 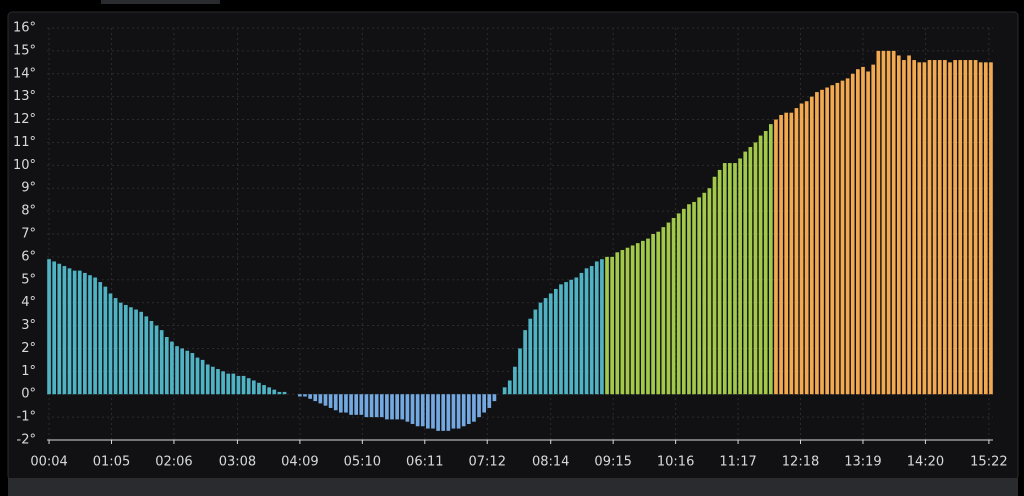 What do you see at coordinates (612, 462) in the screenshot?
I see `x-tick-label: 09:15` at bounding box center [612, 462].